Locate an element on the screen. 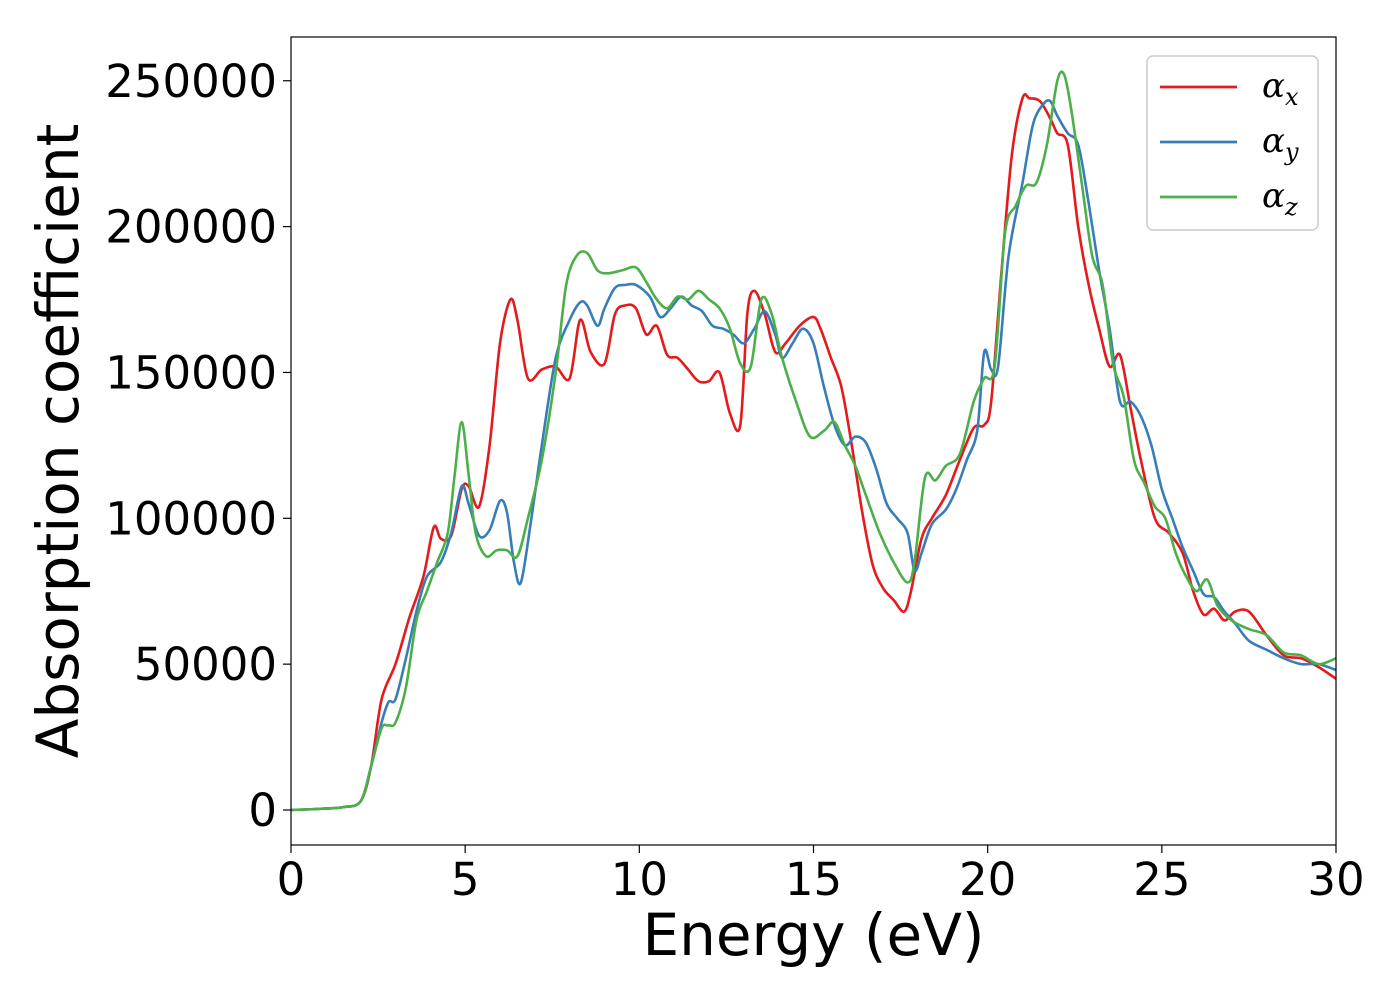 This screenshot has width=1400, height=1000. x-tick-label: 25 is located at coordinates (1161, 879).